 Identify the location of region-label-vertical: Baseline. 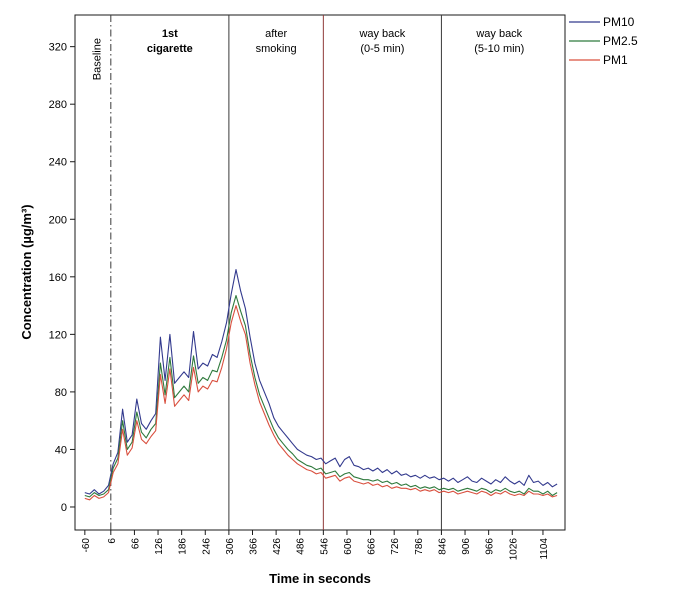
(98, 59).